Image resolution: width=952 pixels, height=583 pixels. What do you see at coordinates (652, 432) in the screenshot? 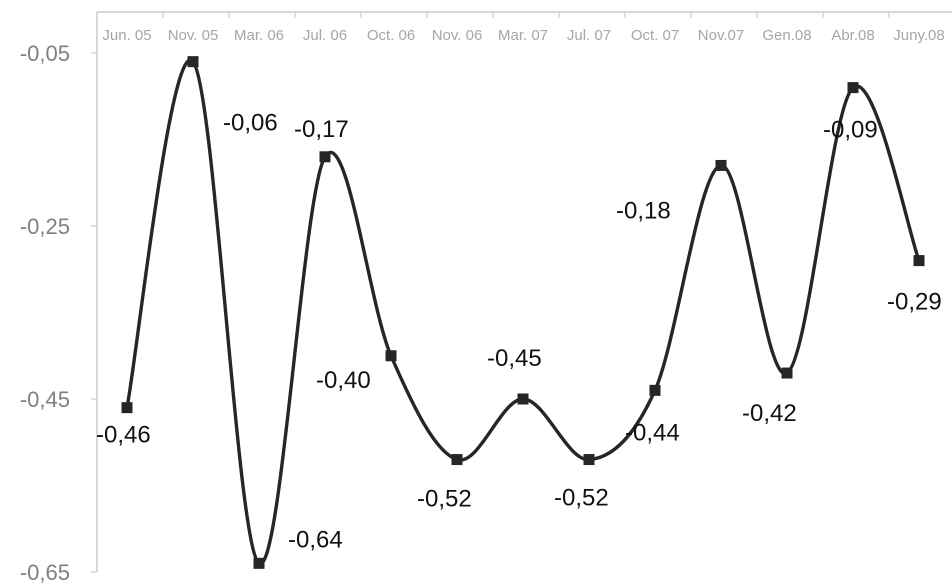
I see `data-label: -0,44` at bounding box center [652, 432].